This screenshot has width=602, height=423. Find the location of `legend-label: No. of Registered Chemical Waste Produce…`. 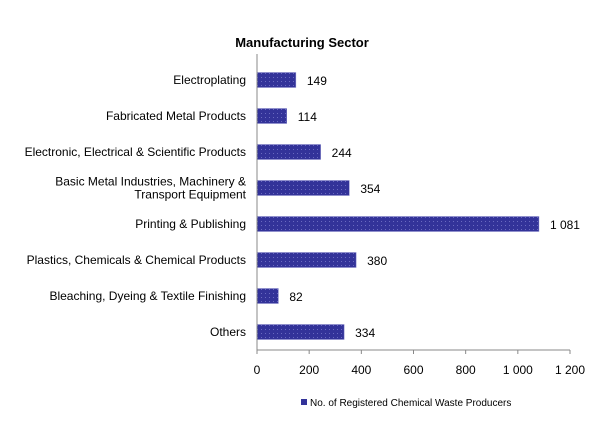

legend-label: No. of Registered Chemical Waste Produce… is located at coordinates (410, 403).